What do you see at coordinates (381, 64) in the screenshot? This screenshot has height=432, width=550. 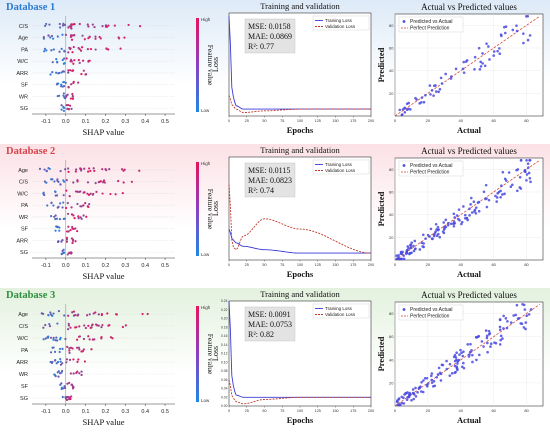 I see `avp-y-label: Predicted` at bounding box center [381, 64].